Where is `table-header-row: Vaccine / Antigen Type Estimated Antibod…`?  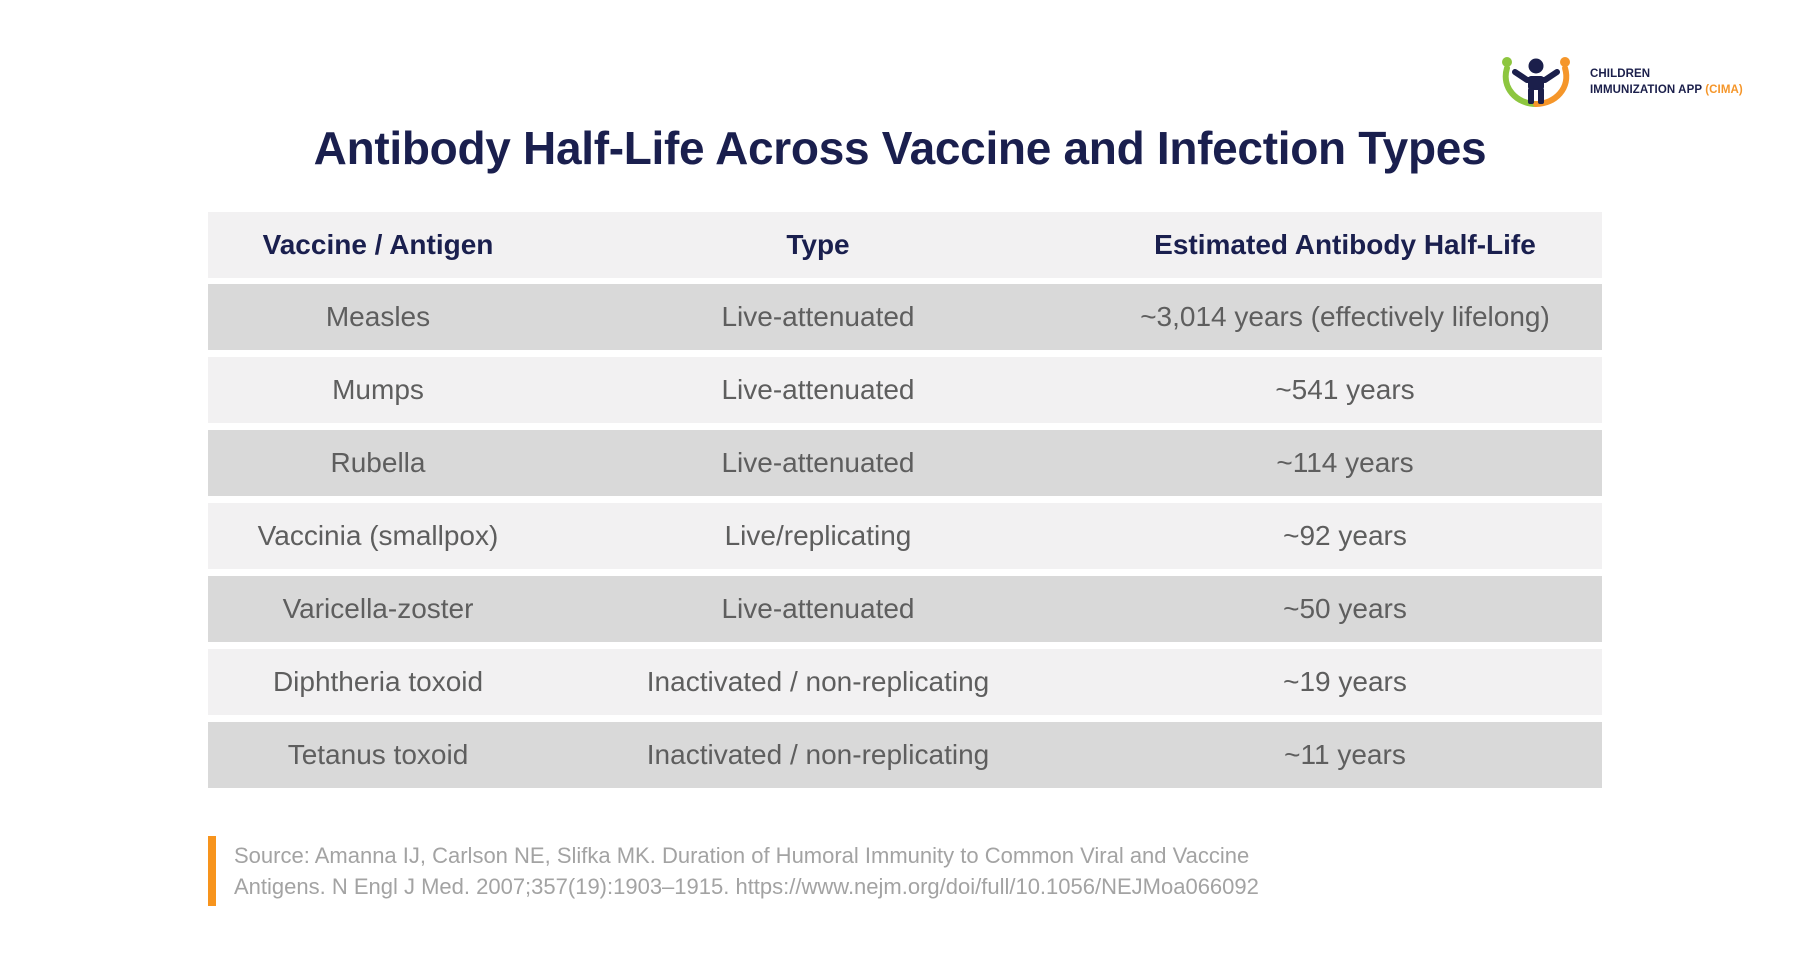
table-header-row: Vaccine / Antigen Type Estimated Antibod… is located at coordinates (905, 245).